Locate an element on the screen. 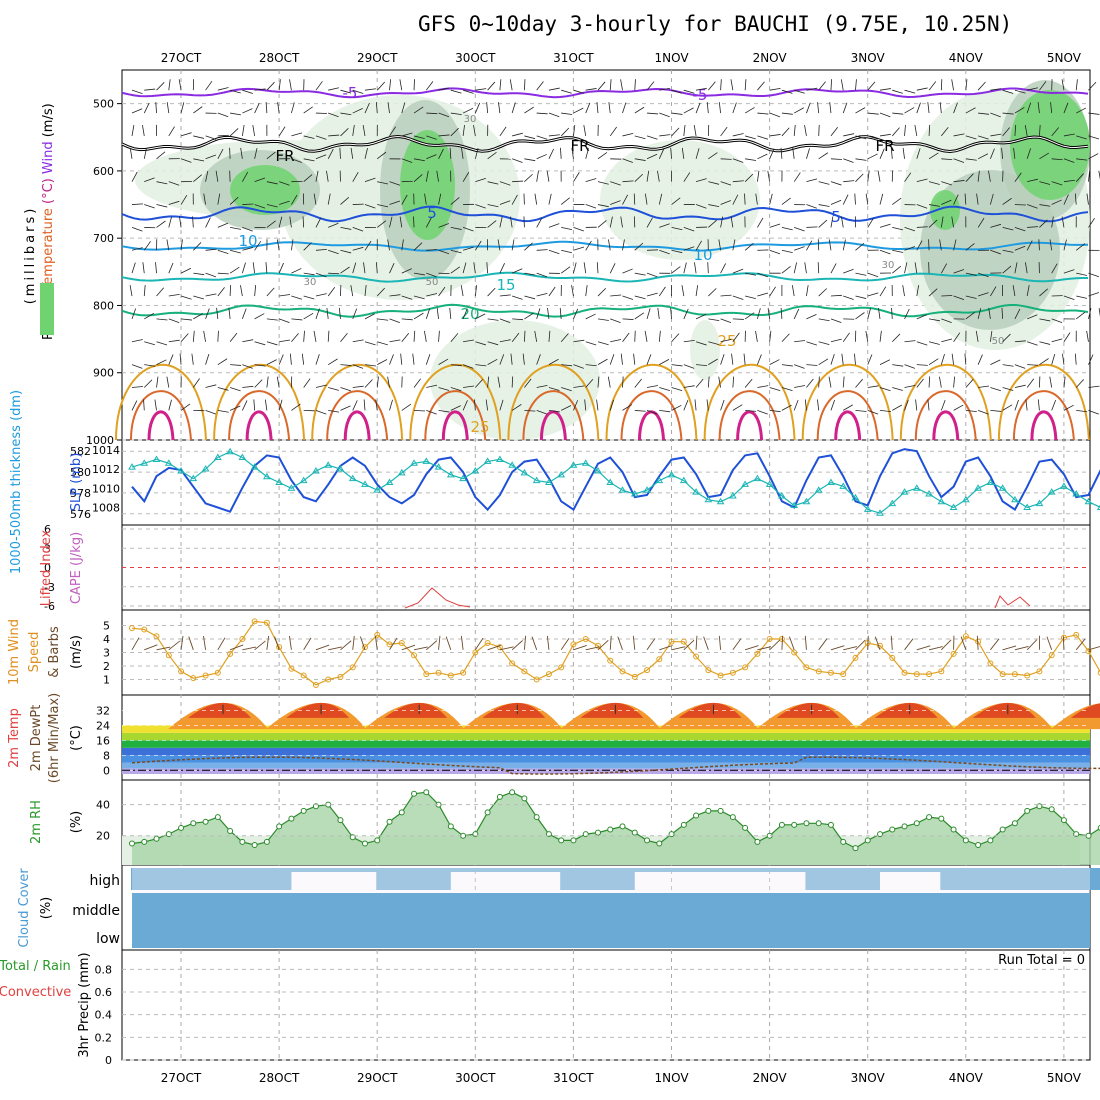 This screenshot has width=1100, height=1100. ytick-label-left: 580 is located at coordinates (80, 472).